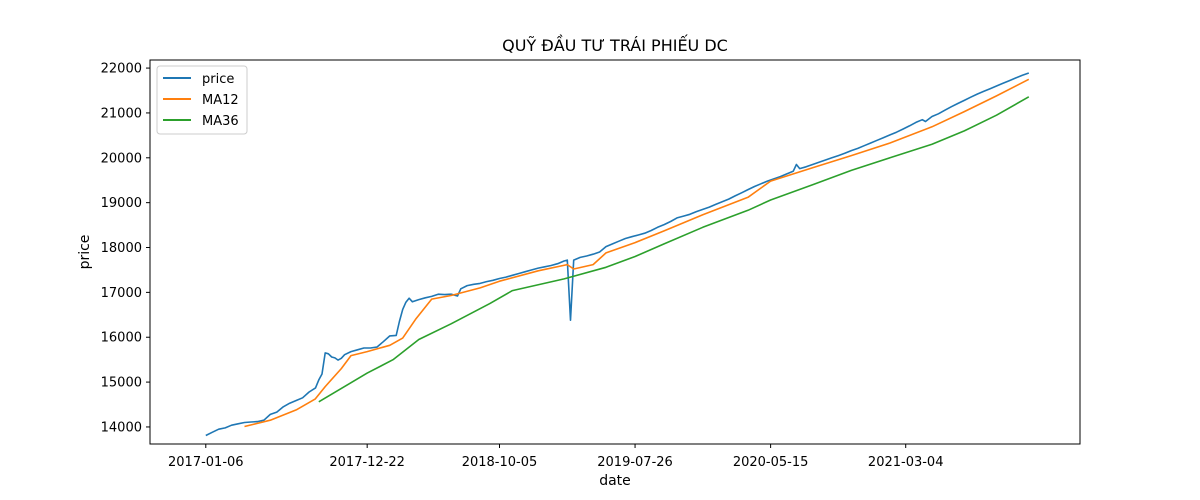 The height and width of the screenshot is (500, 1200). I want to click on y-tick-label: 19000, so click(121, 203).